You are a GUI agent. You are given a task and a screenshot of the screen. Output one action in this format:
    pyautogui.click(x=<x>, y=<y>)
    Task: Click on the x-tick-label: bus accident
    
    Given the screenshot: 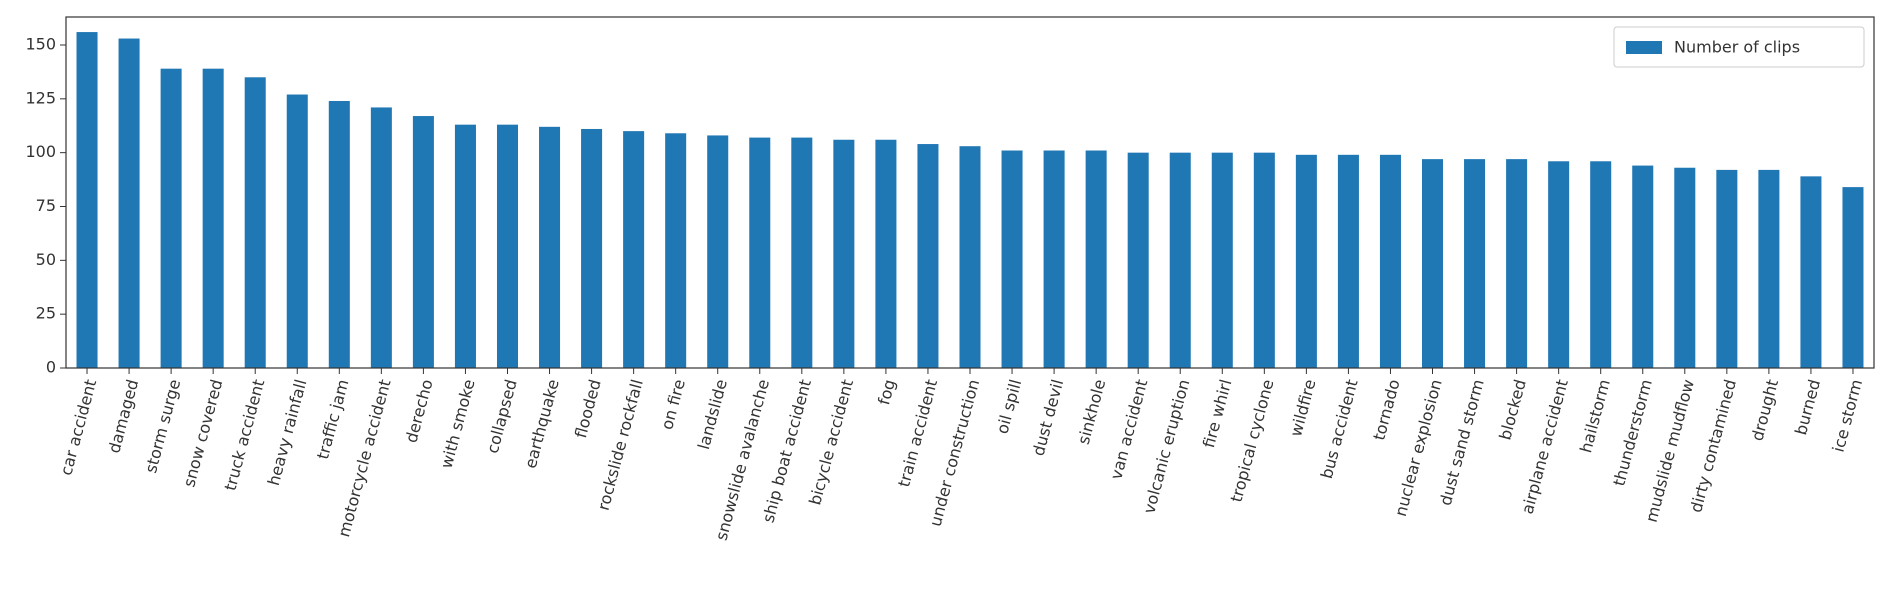 What is the action you would take?
    pyautogui.click(x=1339, y=428)
    